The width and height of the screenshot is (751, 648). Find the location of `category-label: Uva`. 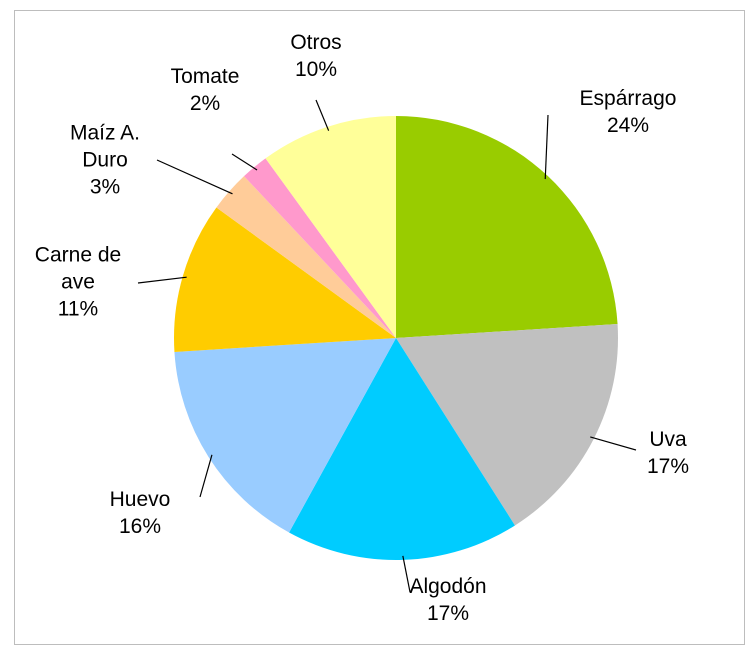

category-label: Uva is located at coordinates (668, 439).